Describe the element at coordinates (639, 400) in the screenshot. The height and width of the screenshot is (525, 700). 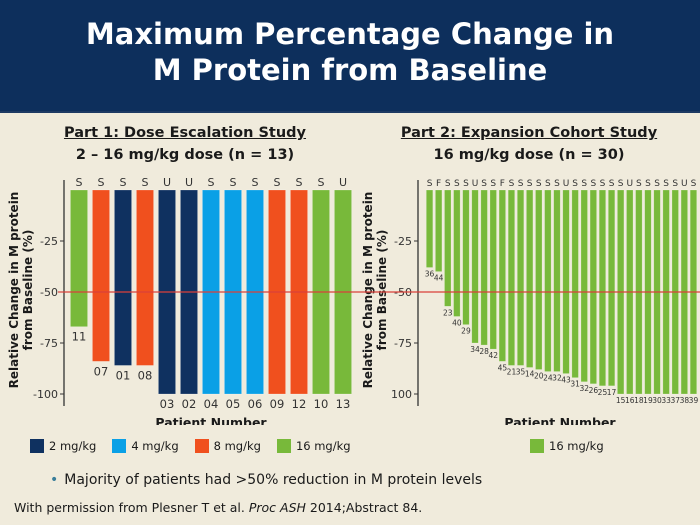
I see `bar-patient-label: 18` at that location.